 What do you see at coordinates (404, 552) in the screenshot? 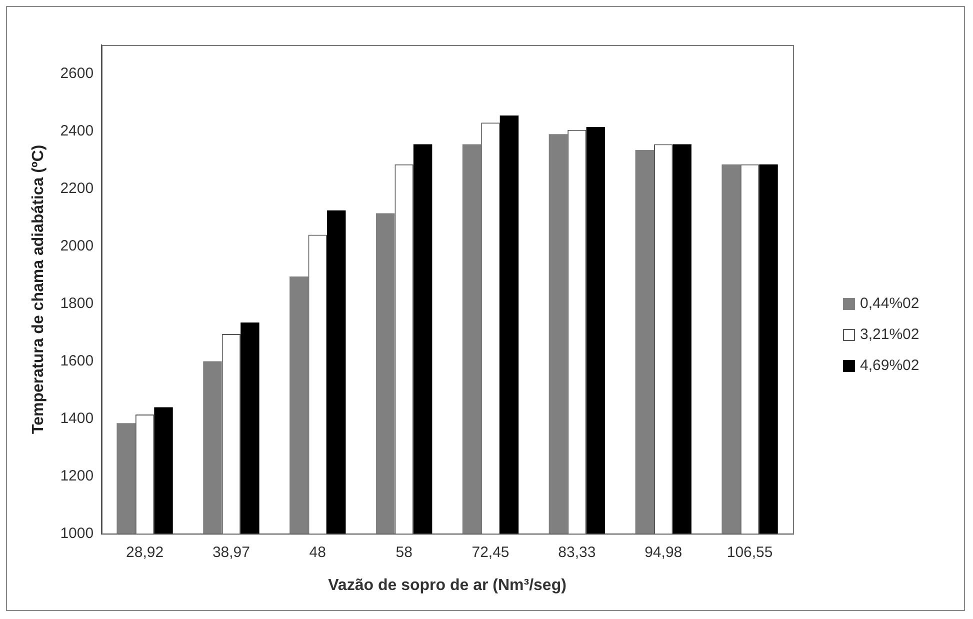
I see `x-tick-label: 58` at bounding box center [404, 552].